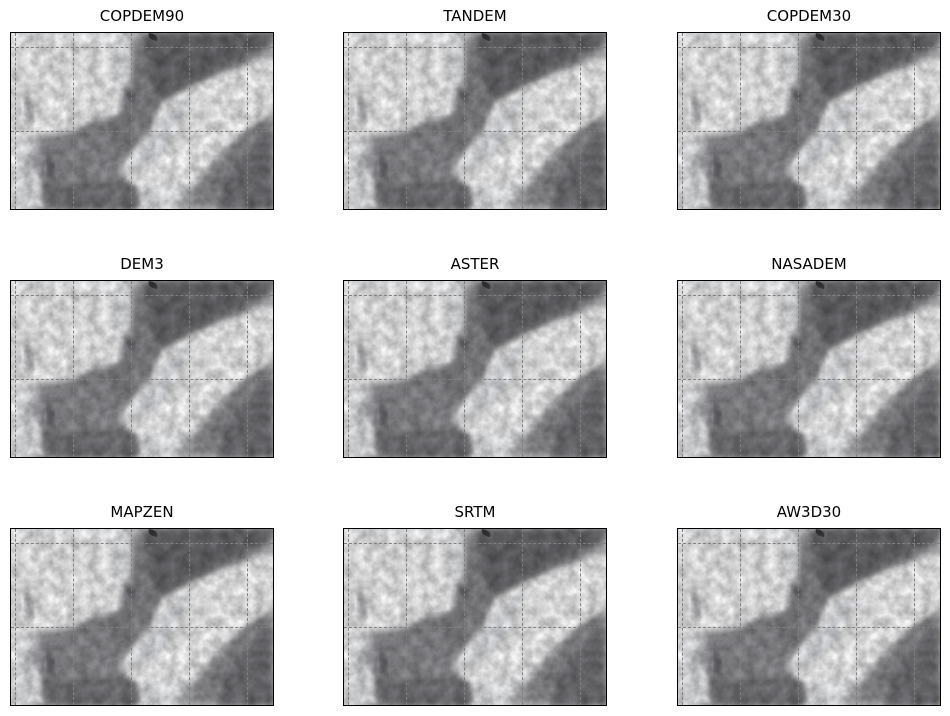  I want to click on panel-dem3: DEM3, so click(142, 356).